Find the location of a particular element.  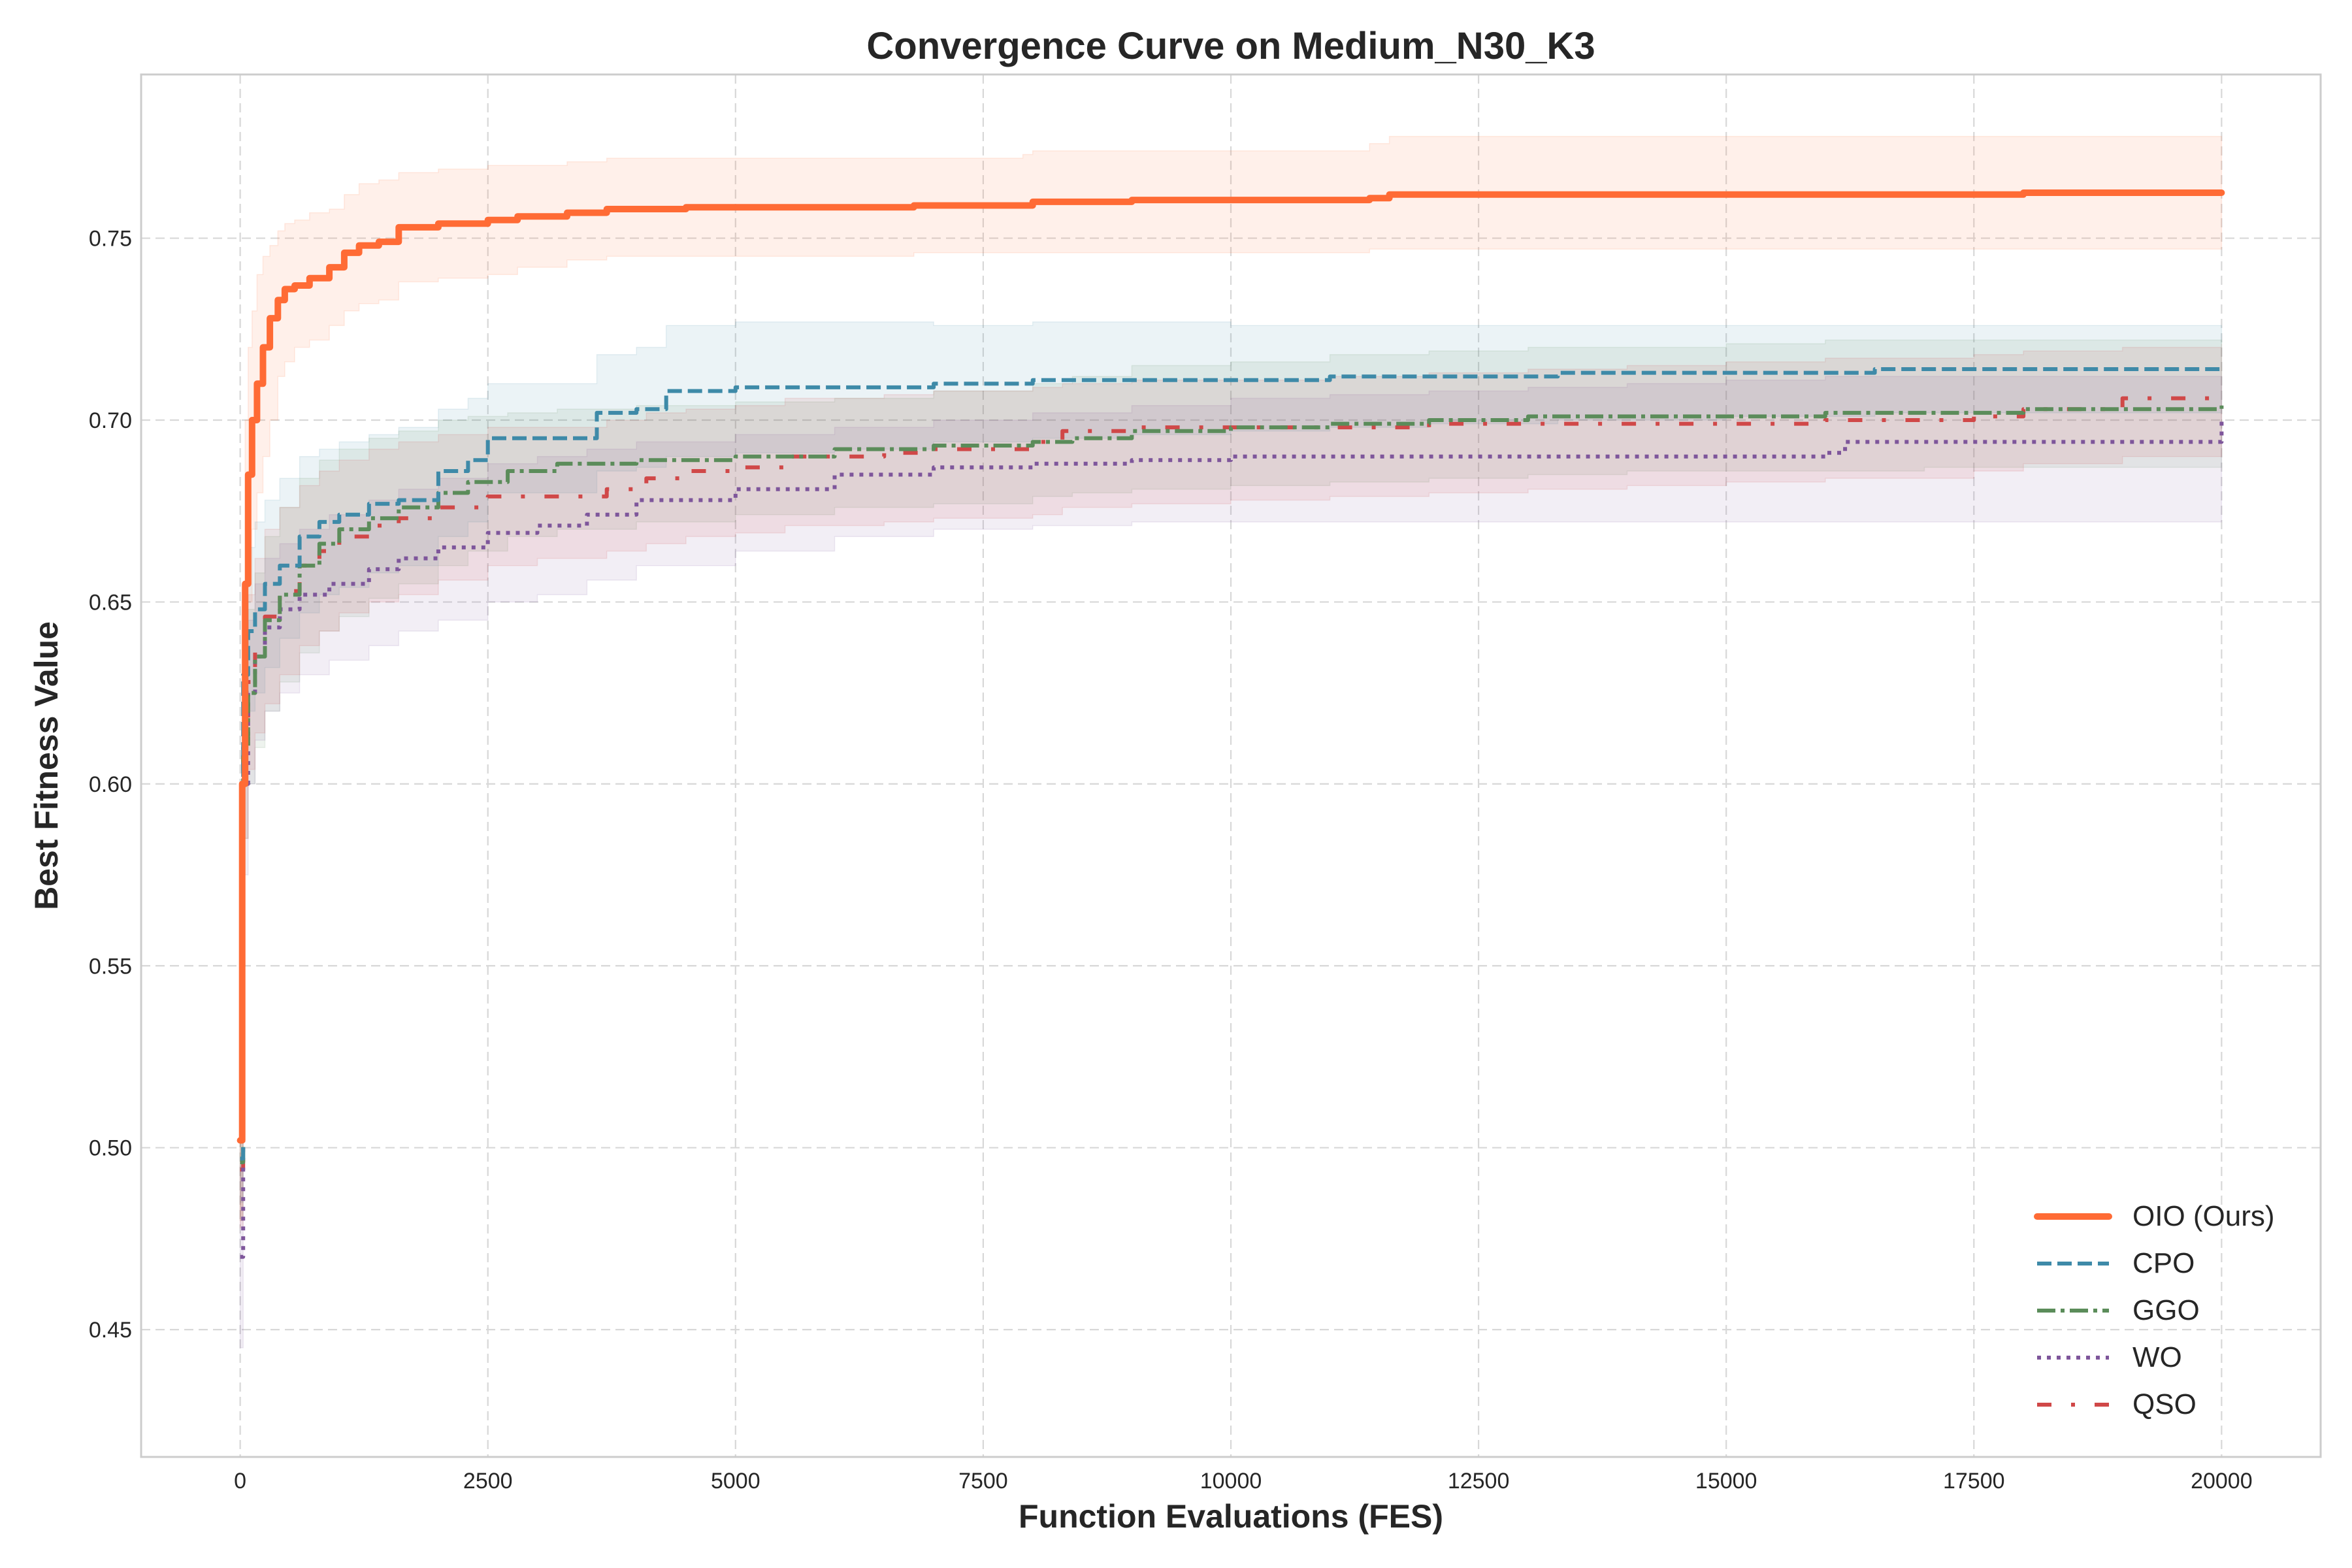

y-tick-label: 0.45 is located at coordinates (110, 1330).